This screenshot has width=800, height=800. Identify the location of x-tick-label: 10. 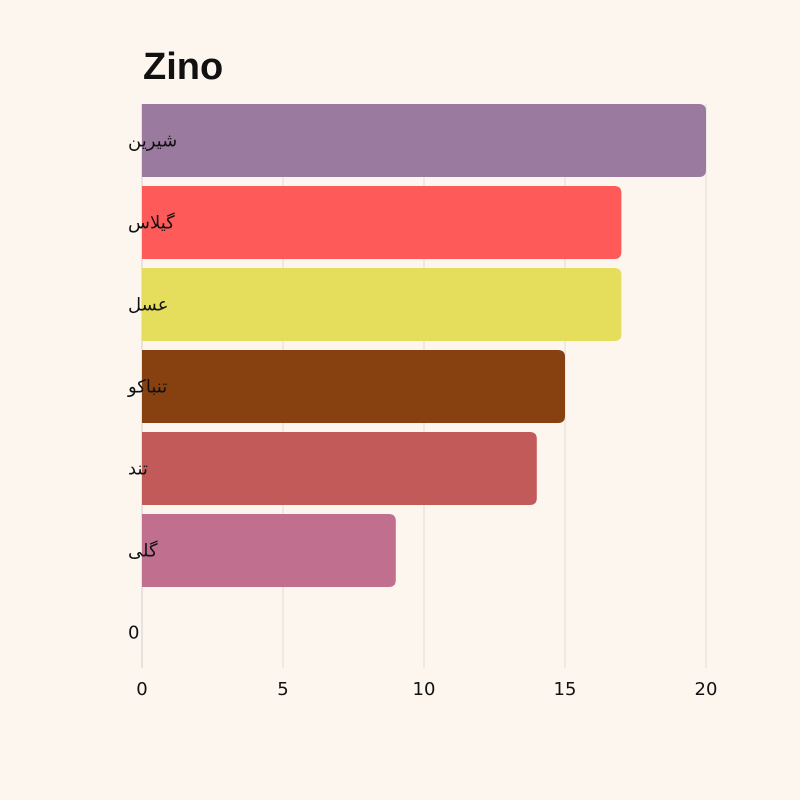
(424, 689).